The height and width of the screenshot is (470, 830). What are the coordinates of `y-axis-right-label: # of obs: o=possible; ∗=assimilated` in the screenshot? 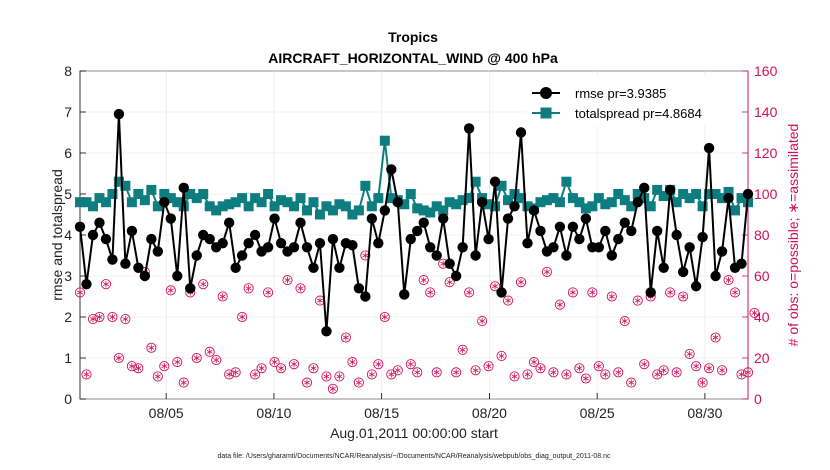 It's located at (793, 235).